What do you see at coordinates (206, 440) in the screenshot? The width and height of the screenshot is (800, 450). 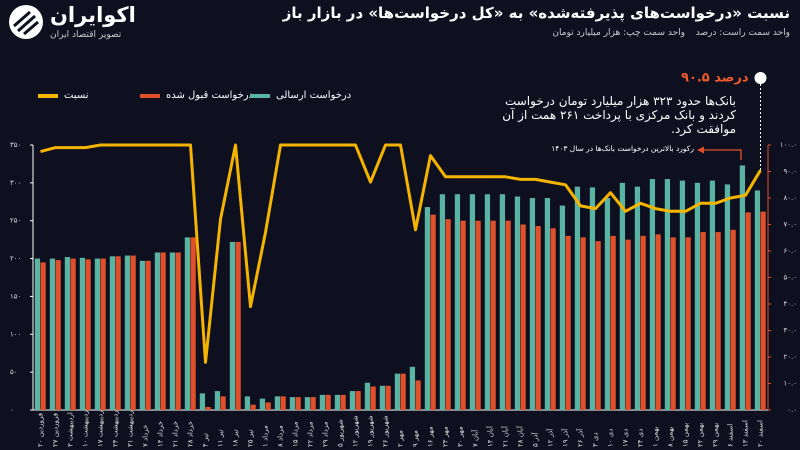 I see `x-tick-label: ۴ تیر` at bounding box center [206, 440].